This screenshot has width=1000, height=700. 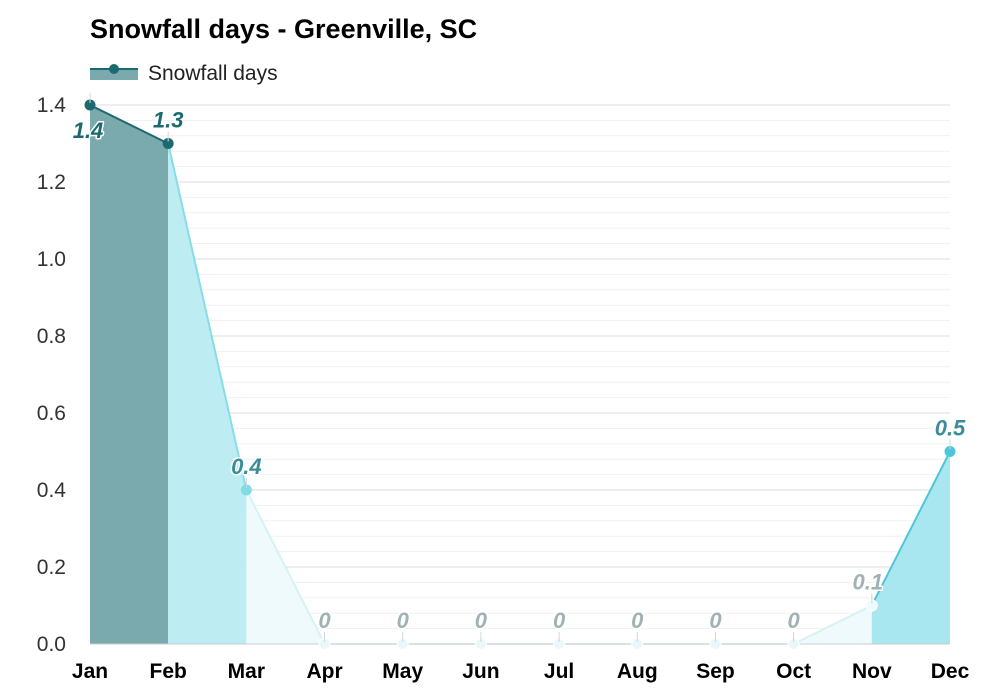 What do you see at coordinates (246, 466) in the screenshot?
I see `data-label-mar: 0.4` at bounding box center [246, 466].